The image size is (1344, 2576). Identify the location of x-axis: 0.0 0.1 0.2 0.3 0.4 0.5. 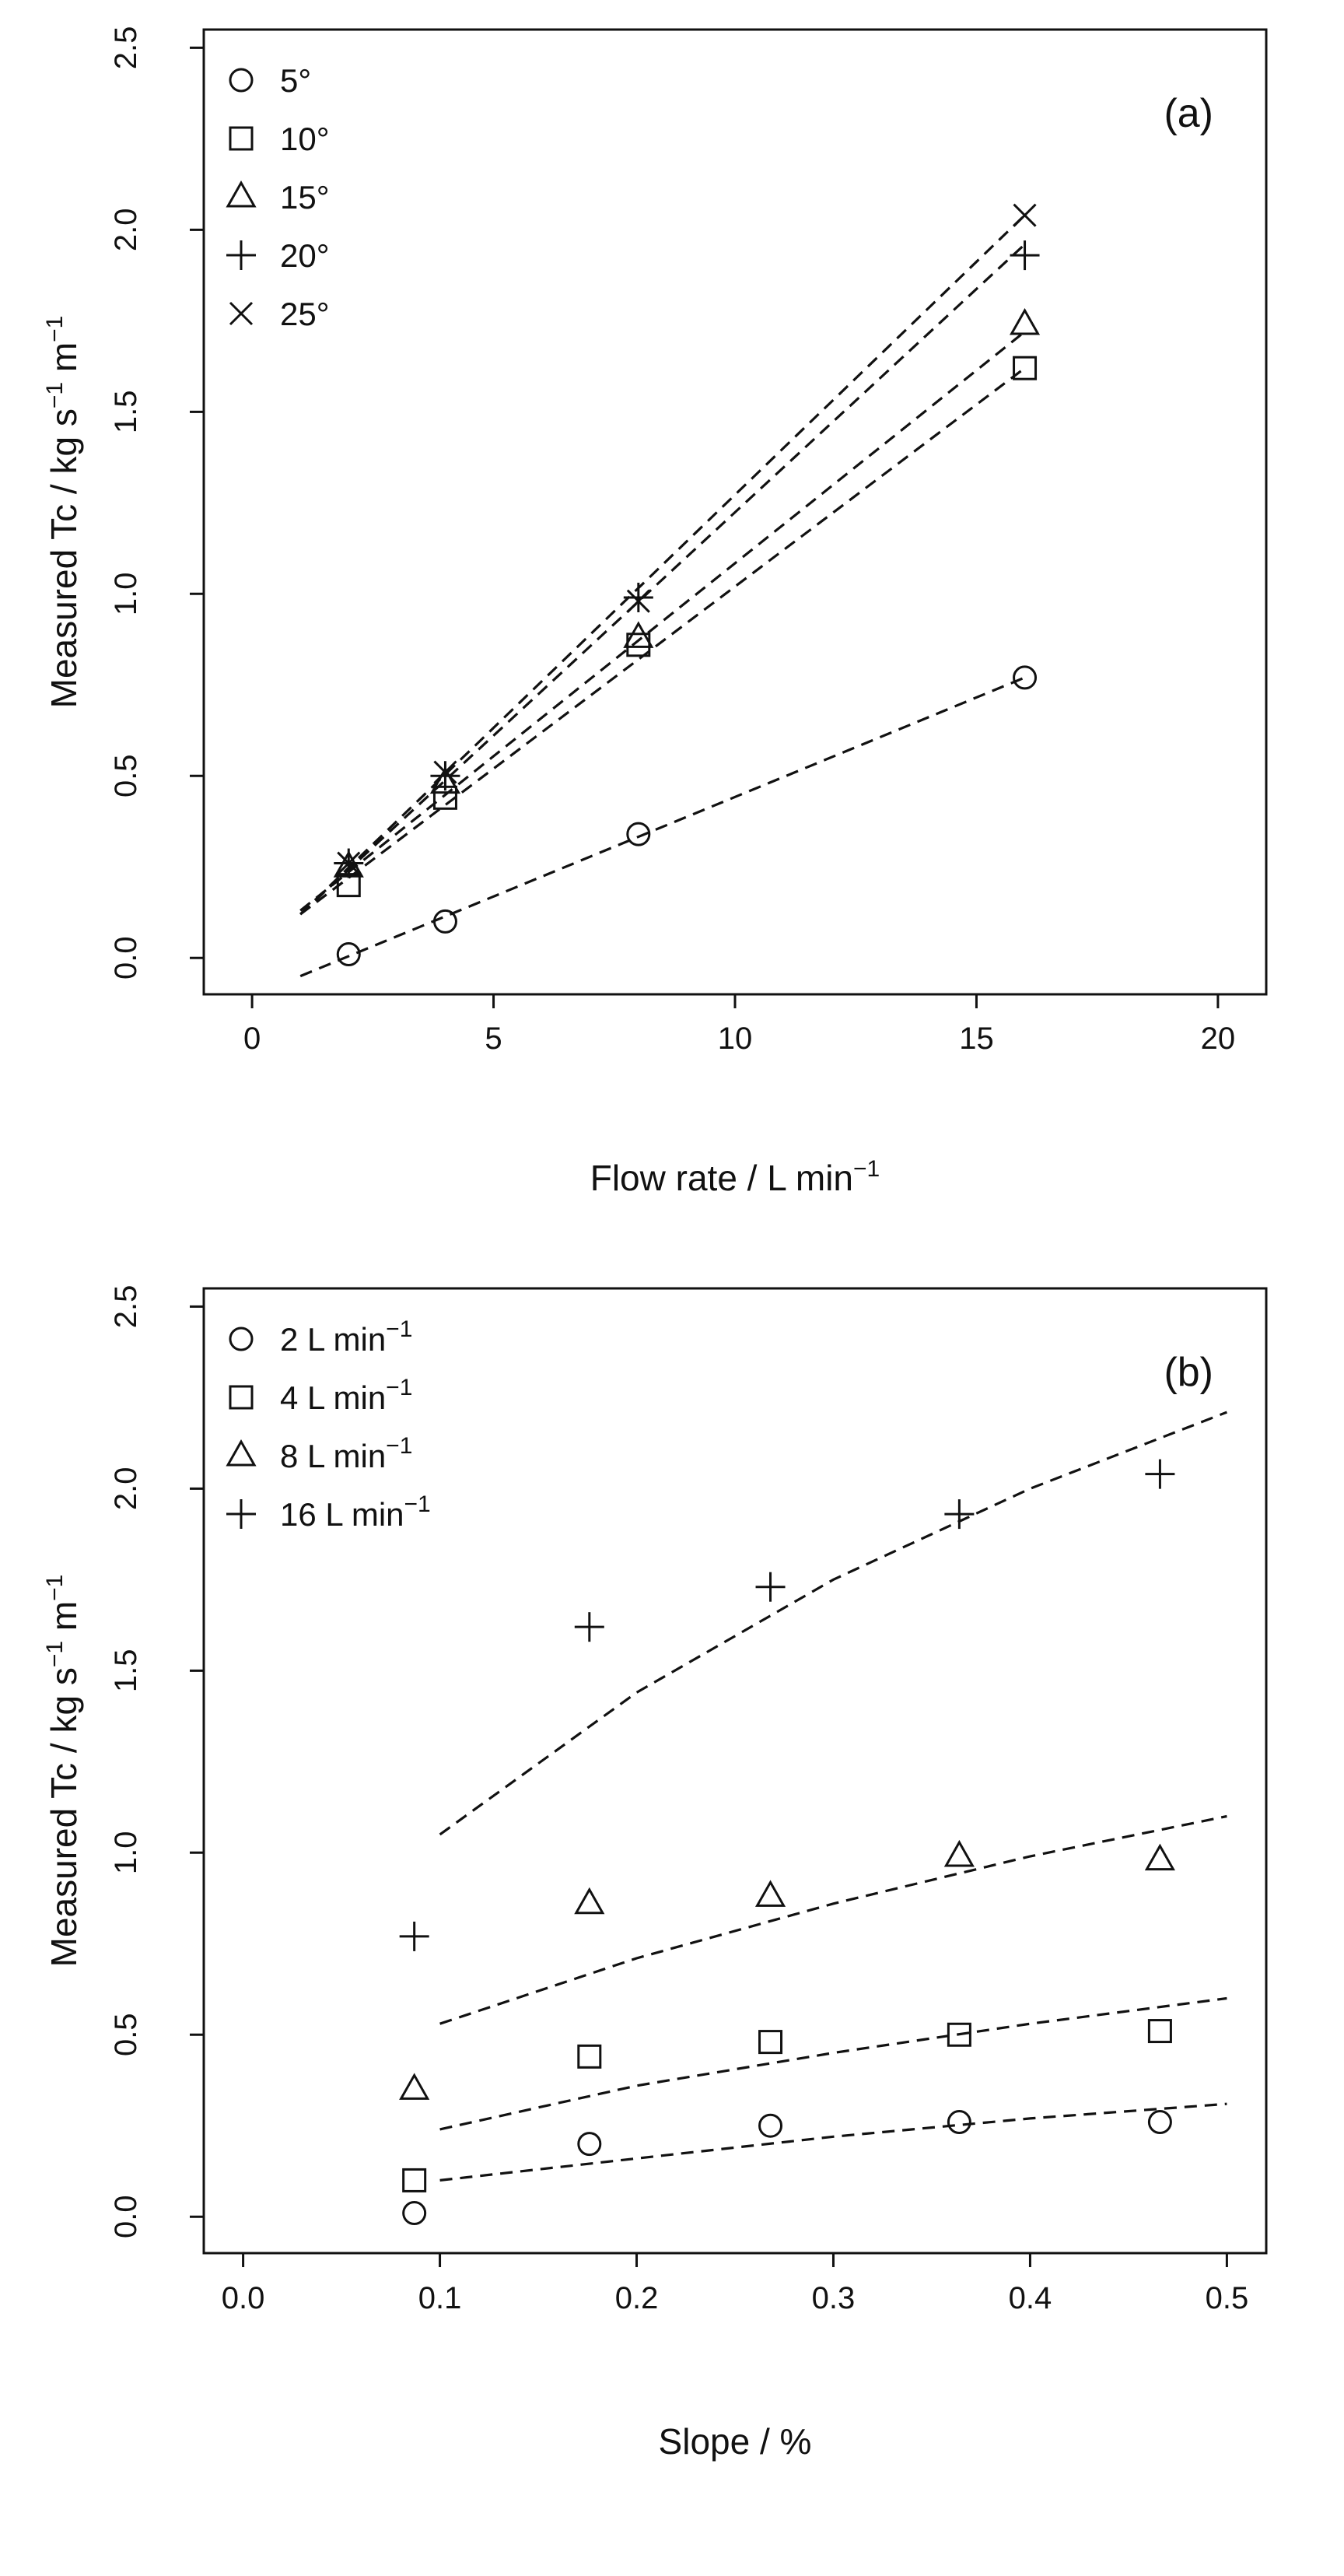
(735, 2284).